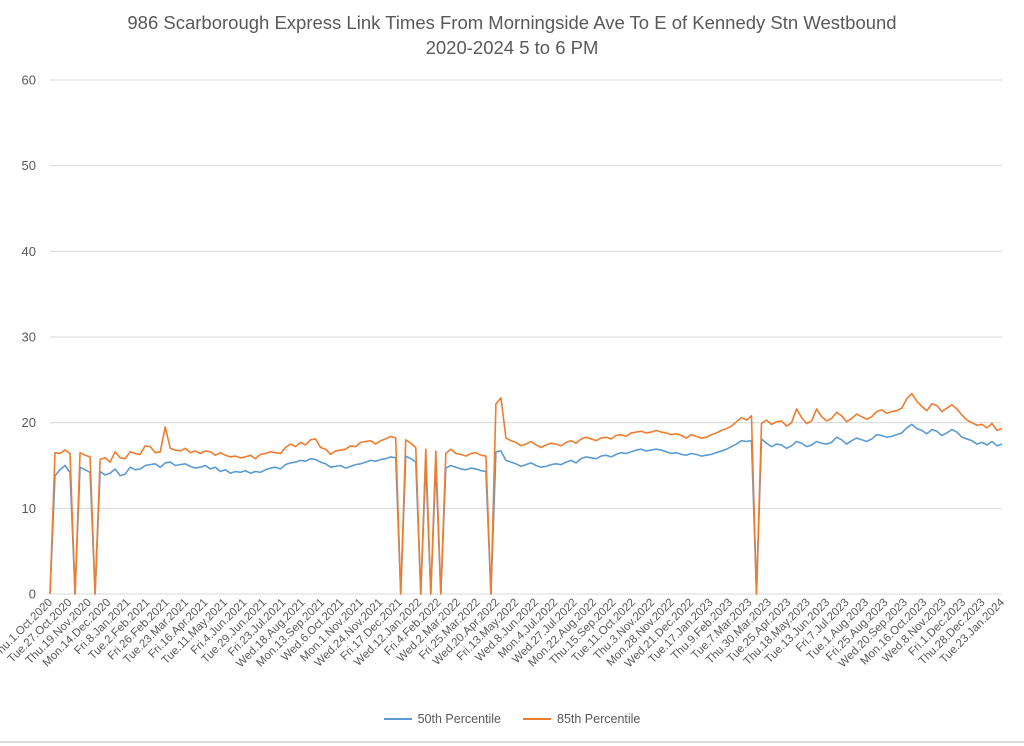 The image size is (1024, 746). I want to click on y-axis-ticks: 0 10 20 30 40 50 60, so click(29, 337).